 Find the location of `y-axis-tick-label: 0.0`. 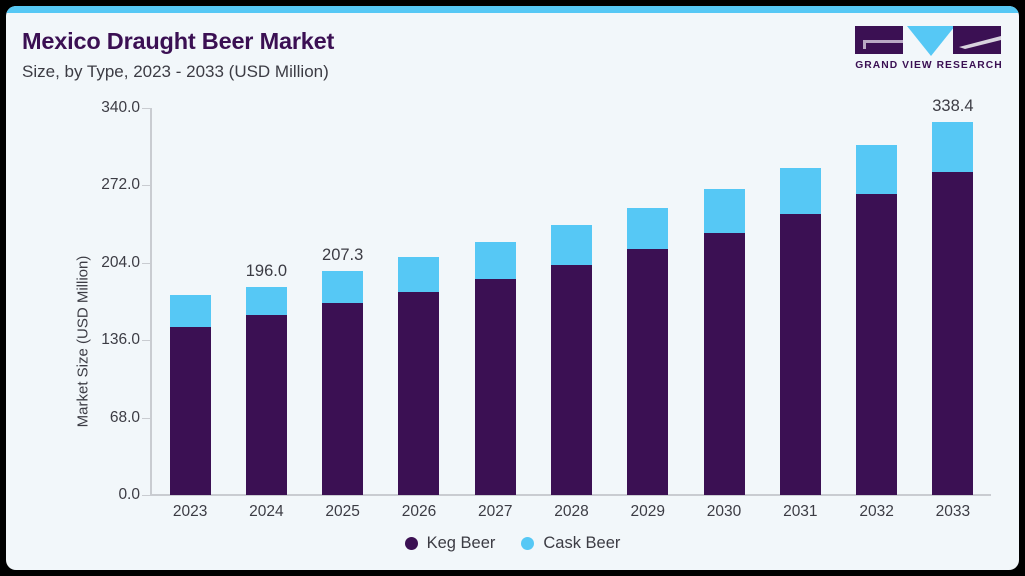

y-axis-tick-label: 0.0 is located at coordinates (129, 494).